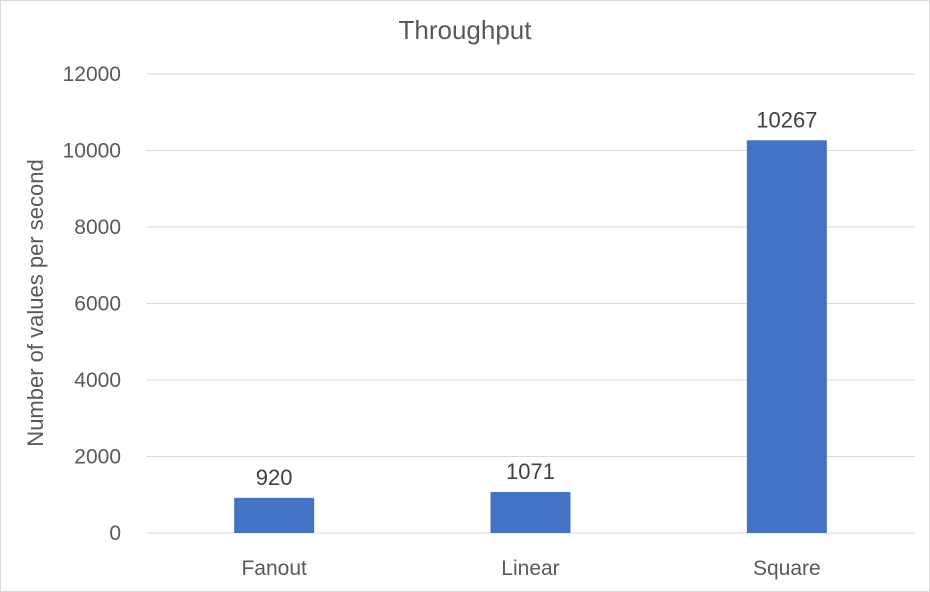 The width and height of the screenshot is (930, 592). Describe the element at coordinates (92, 151) in the screenshot. I see `y-tick-label: 10000` at that location.